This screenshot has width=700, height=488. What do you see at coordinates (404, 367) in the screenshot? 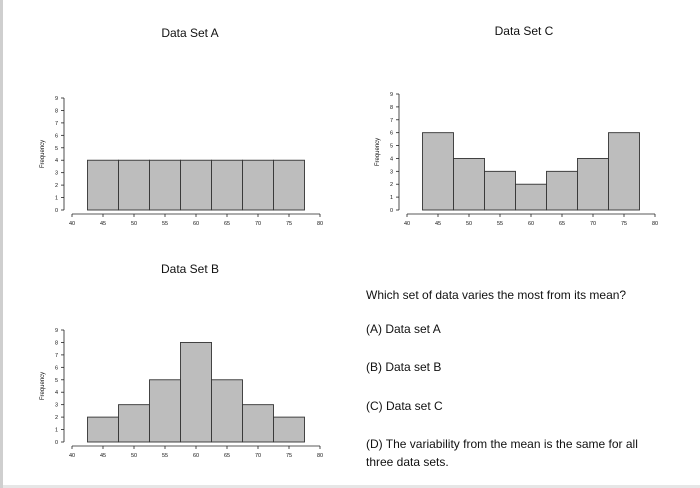
I see `option-b: (B) Data set B` at bounding box center [404, 367].